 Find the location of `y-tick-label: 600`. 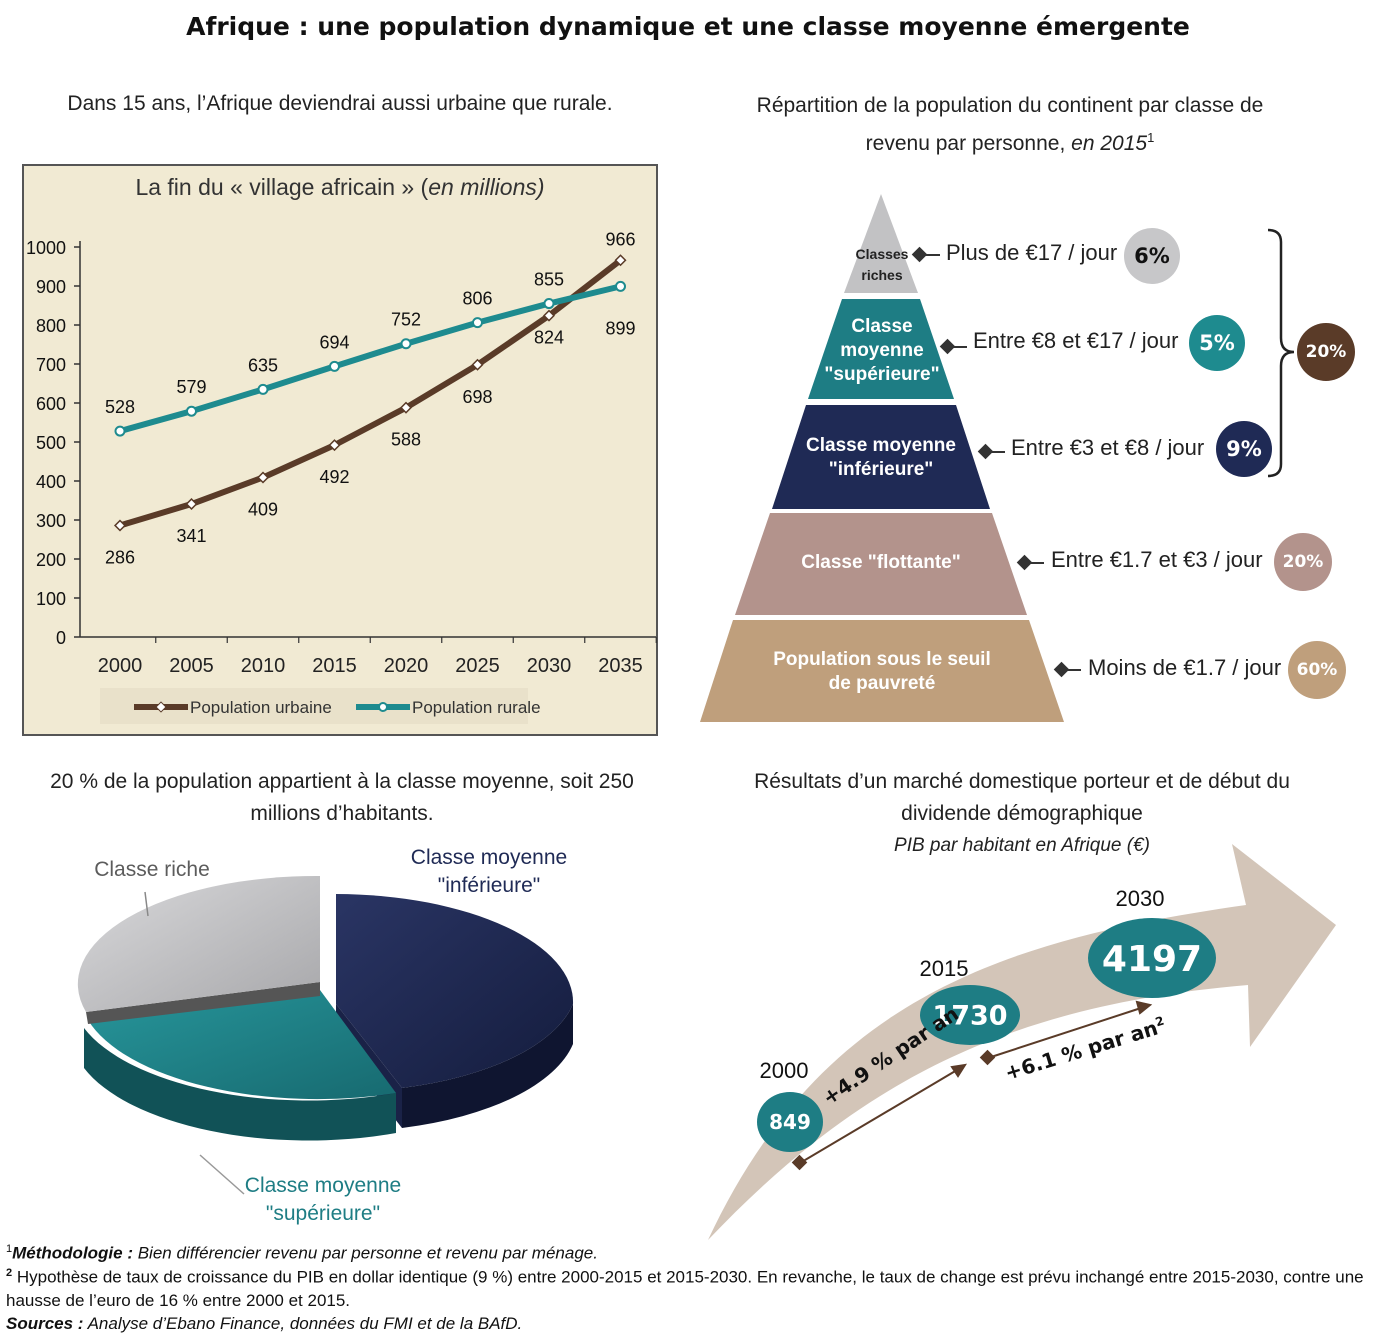

y-tick-label: 600 is located at coordinates (51, 404).